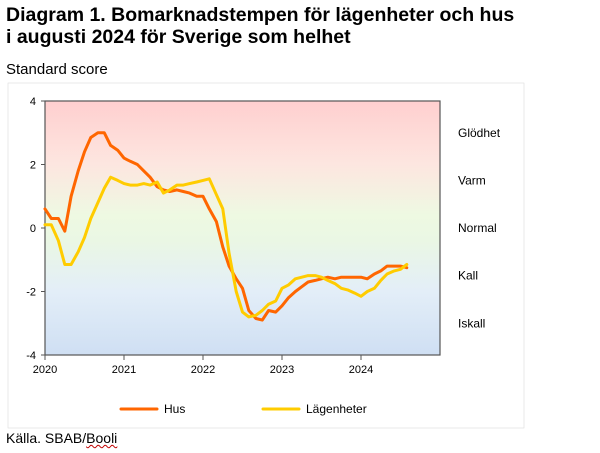 This screenshot has width=600, height=453. Describe the element at coordinates (57, 69) in the screenshot. I see `chart-subtitle: Standard score` at that location.